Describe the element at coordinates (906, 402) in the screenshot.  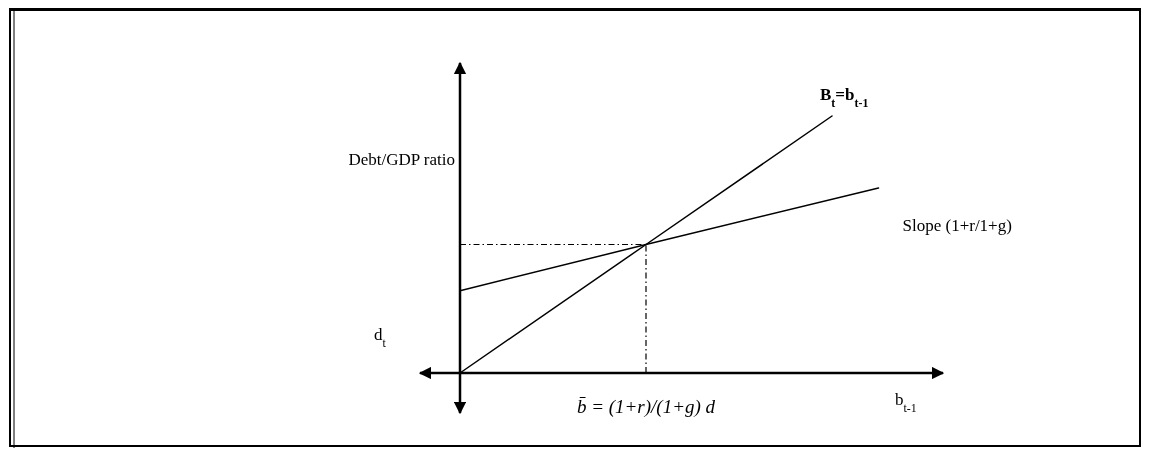
I see `x-axis-title: b$_{t-1}$` at that location.